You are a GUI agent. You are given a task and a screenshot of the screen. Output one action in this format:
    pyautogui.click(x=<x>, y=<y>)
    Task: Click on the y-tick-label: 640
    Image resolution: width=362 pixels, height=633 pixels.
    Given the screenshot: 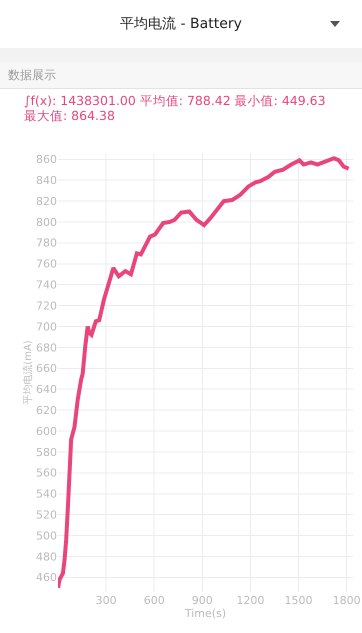 What is the action you would take?
    pyautogui.click(x=46, y=389)
    